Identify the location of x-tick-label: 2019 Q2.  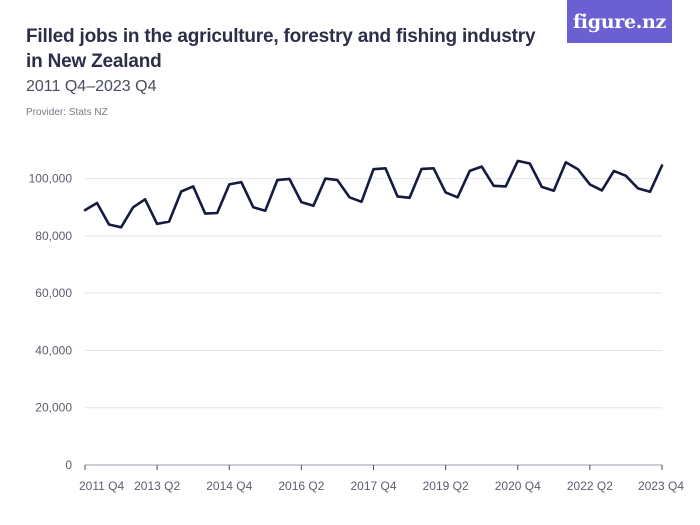
(446, 486).